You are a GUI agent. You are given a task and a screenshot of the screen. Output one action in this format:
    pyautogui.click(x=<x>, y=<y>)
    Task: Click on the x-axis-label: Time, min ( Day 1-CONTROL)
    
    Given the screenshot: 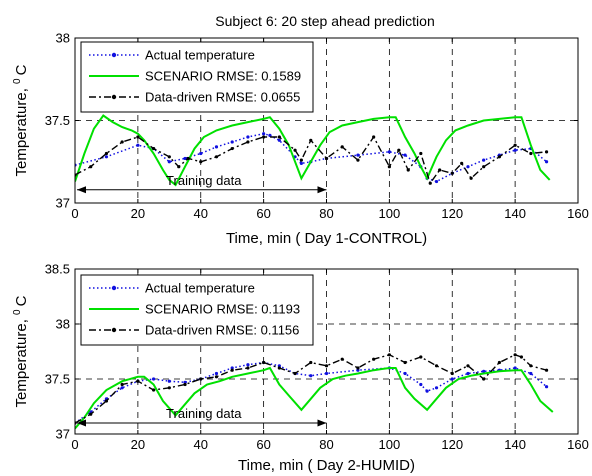 What is the action you would take?
    pyautogui.click(x=326, y=238)
    